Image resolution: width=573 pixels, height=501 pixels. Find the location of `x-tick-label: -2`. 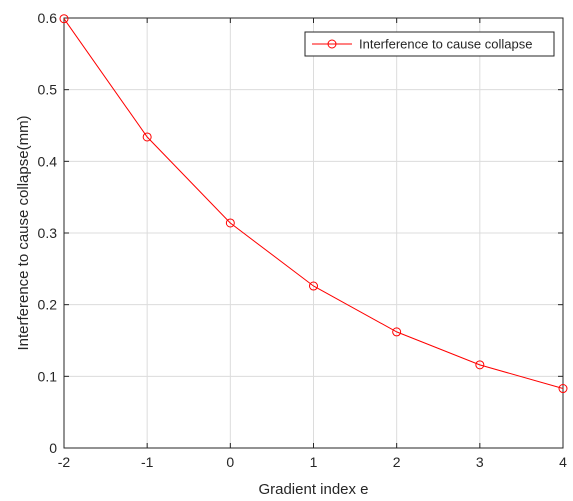

x-tick-label: -2 is located at coordinates (64, 462).